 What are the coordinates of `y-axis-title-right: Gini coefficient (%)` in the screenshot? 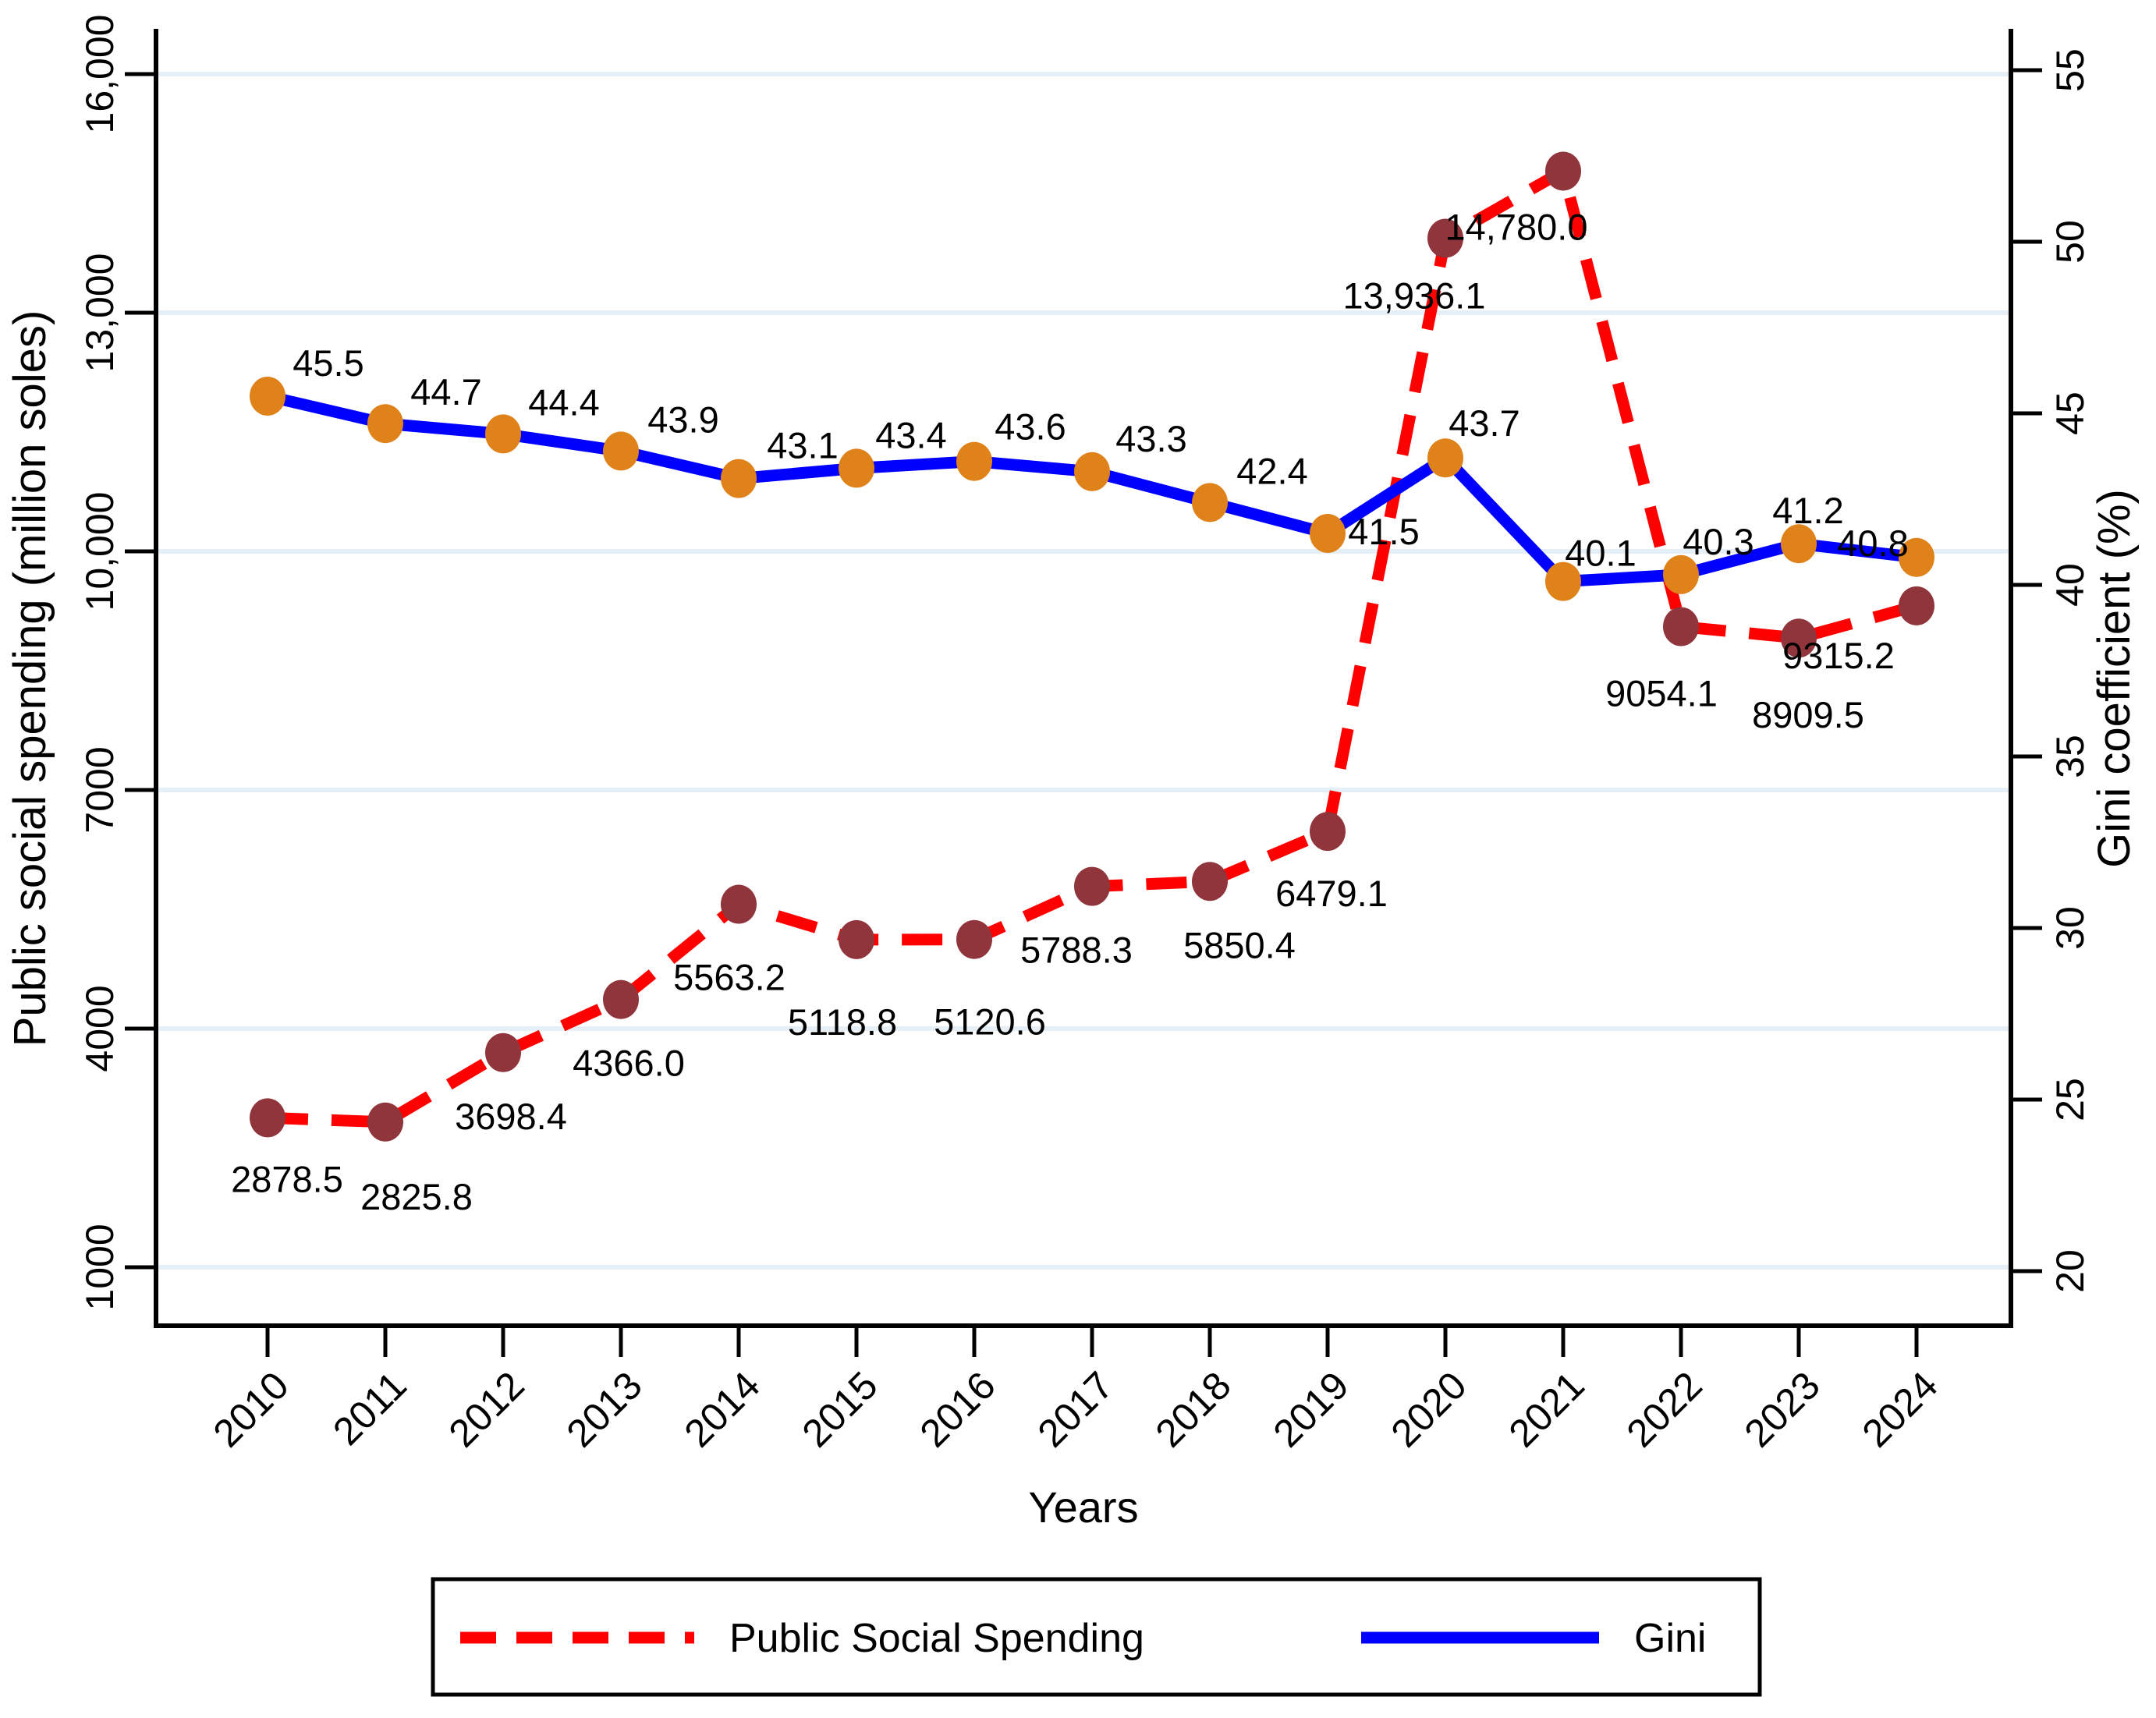 It's located at (2115, 678).